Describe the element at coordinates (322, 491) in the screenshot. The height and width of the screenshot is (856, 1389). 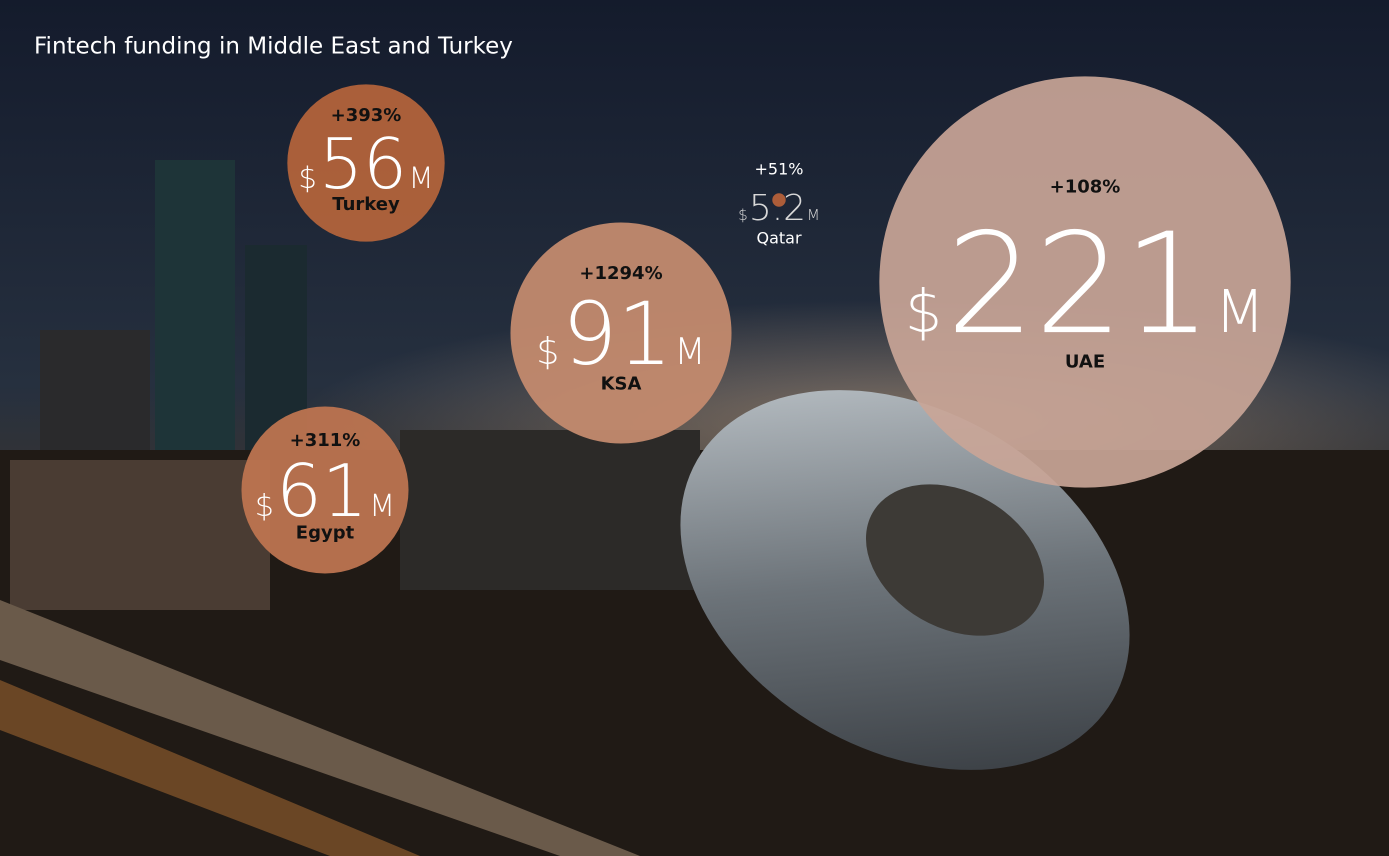
I see `amount: 61` at that location.